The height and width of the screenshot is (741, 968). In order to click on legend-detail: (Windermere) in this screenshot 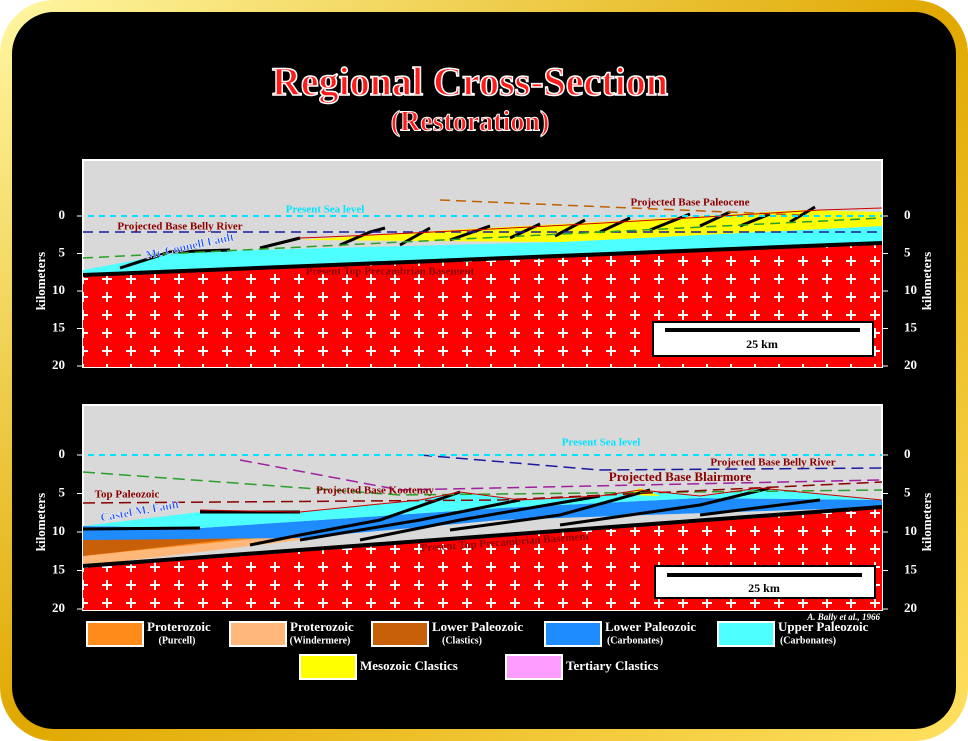, I will do `click(320, 640)`.